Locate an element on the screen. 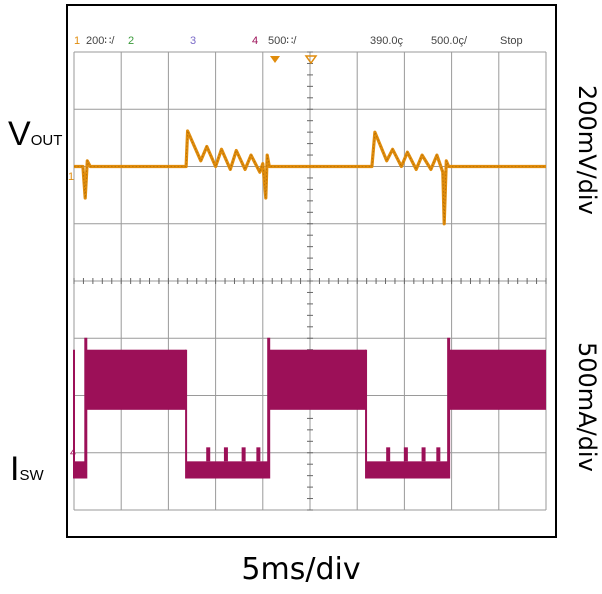 The height and width of the screenshot is (594, 602). ch3-indicator: 3 is located at coordinates (193, 41).